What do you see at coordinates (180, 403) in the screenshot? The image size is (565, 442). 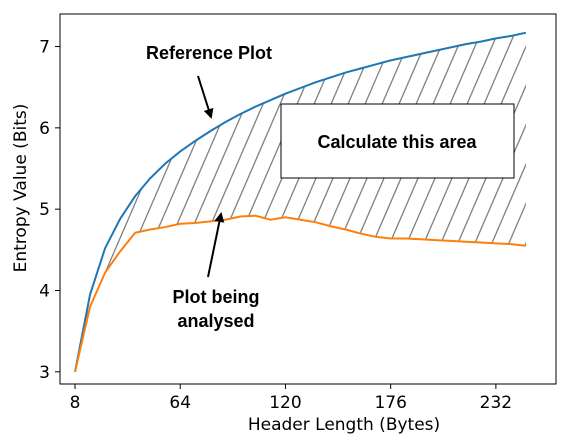 I see `x-tick-label: 64` at bounding box center [180, 403].